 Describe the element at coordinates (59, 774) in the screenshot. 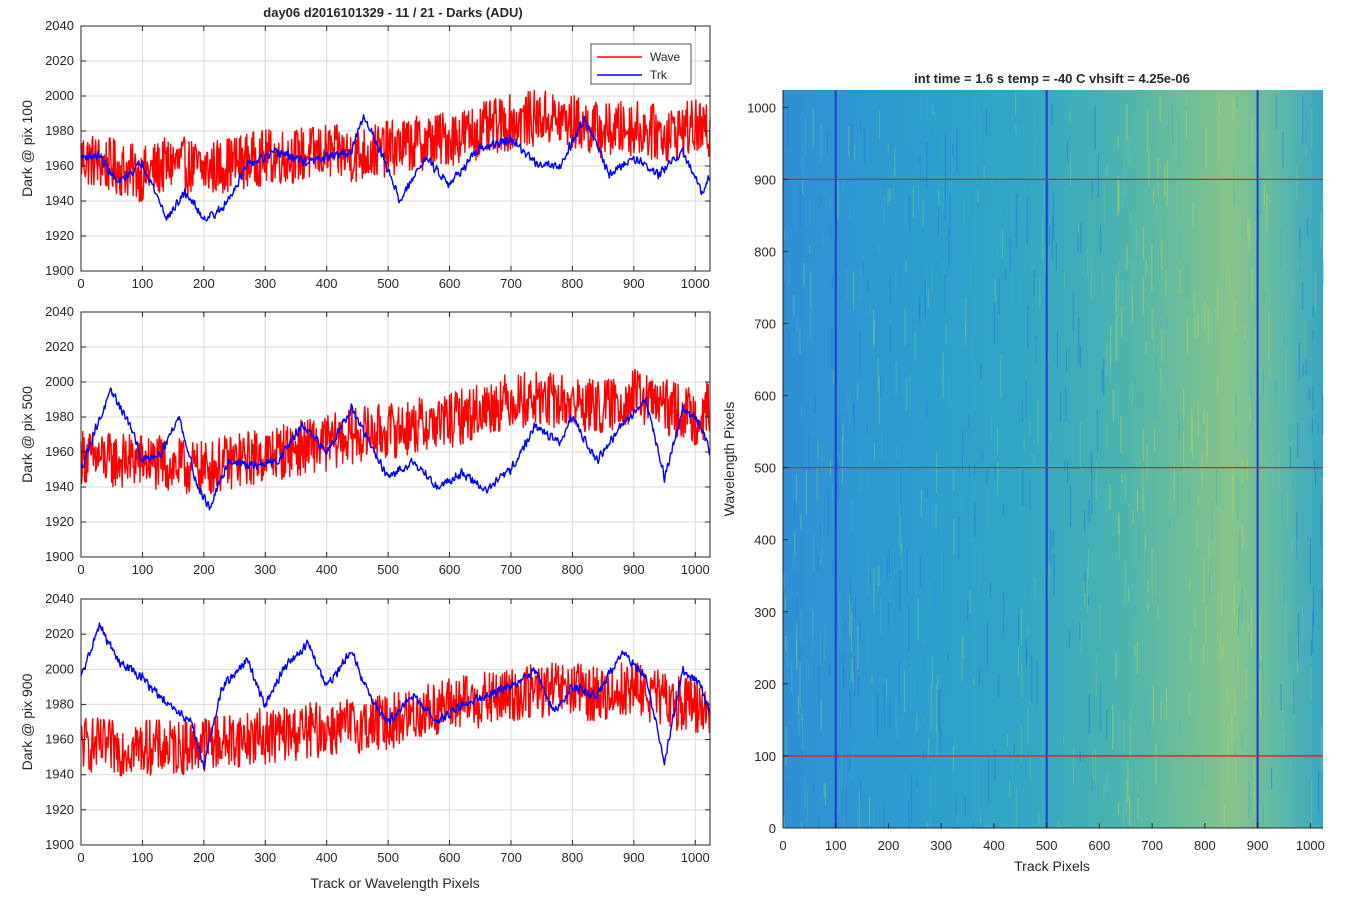

I see `y-tick-label: 1940` at that location.